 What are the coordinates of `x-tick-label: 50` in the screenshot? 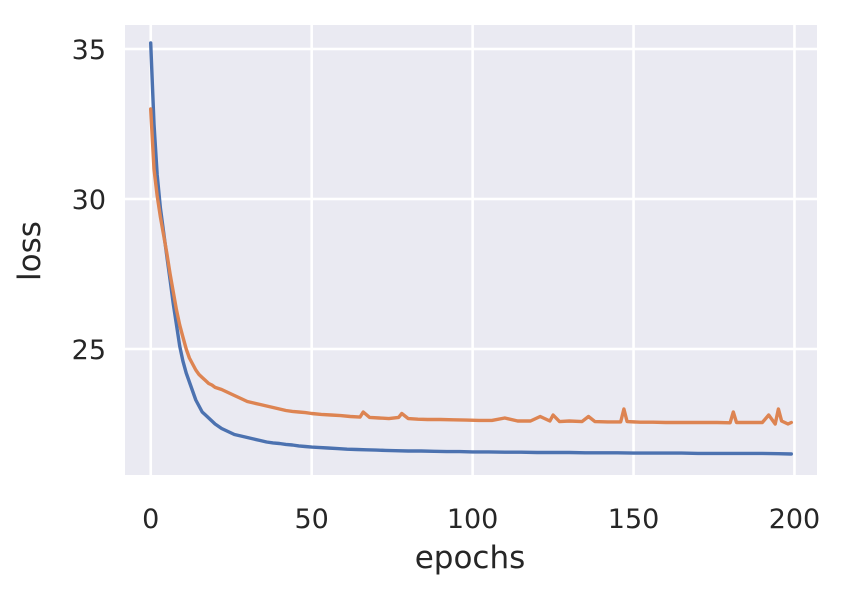 It's located at (311, 519).